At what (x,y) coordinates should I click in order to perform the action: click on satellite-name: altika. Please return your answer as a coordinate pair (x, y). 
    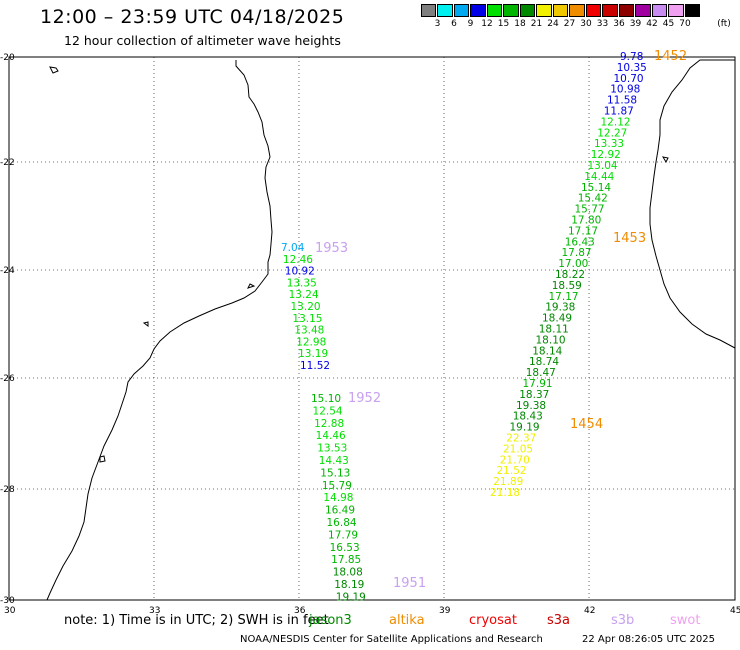
    Looking at the image, I should click on (407, 620).